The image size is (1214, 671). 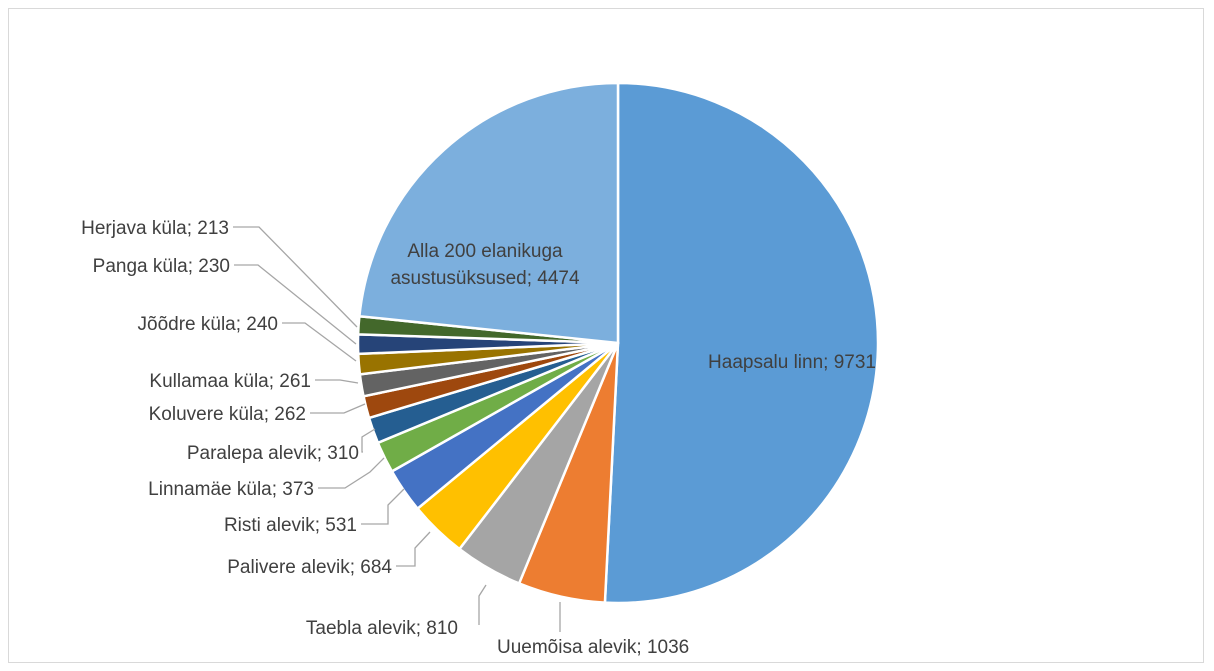 What do you see at coordinates (161, 266) in the screenshot?
I see `data-label-panga-kula: Panga küla; 230` at bounding box center [161, 266].